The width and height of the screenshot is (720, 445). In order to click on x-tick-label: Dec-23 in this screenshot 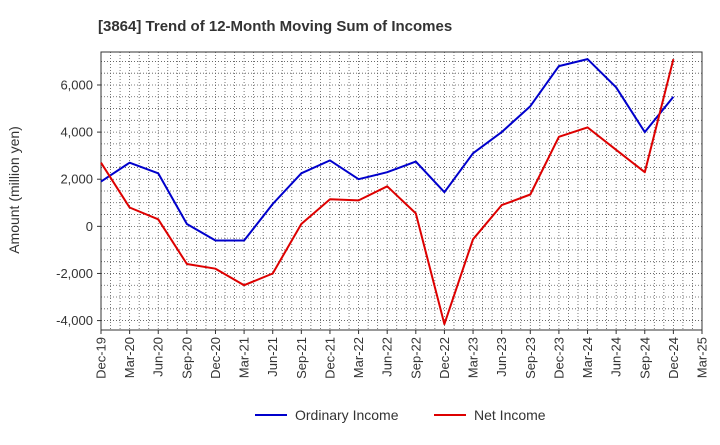, I will do `click(558, 358)`.